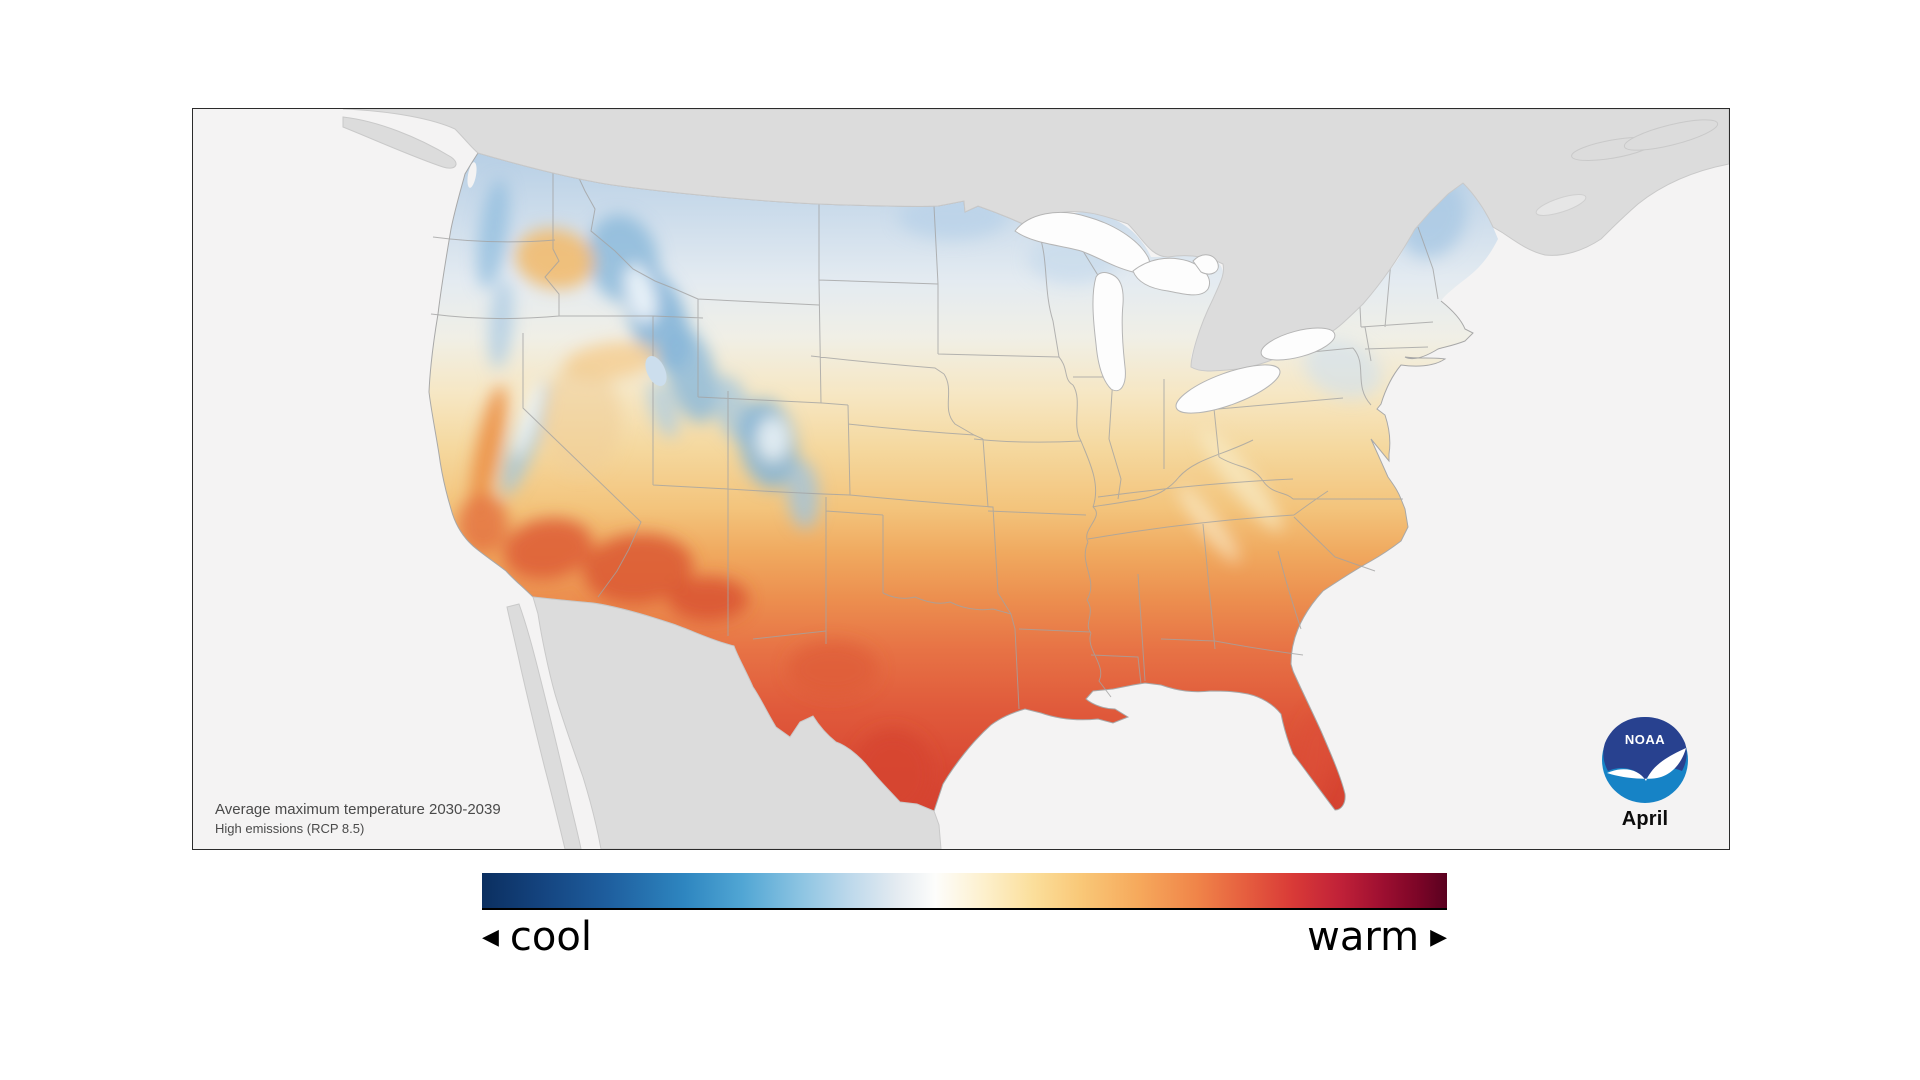  What do you see at coordinates (1645, 819) in the screenshot?
I see `month-label: April` at bounding box center [1645, 819].